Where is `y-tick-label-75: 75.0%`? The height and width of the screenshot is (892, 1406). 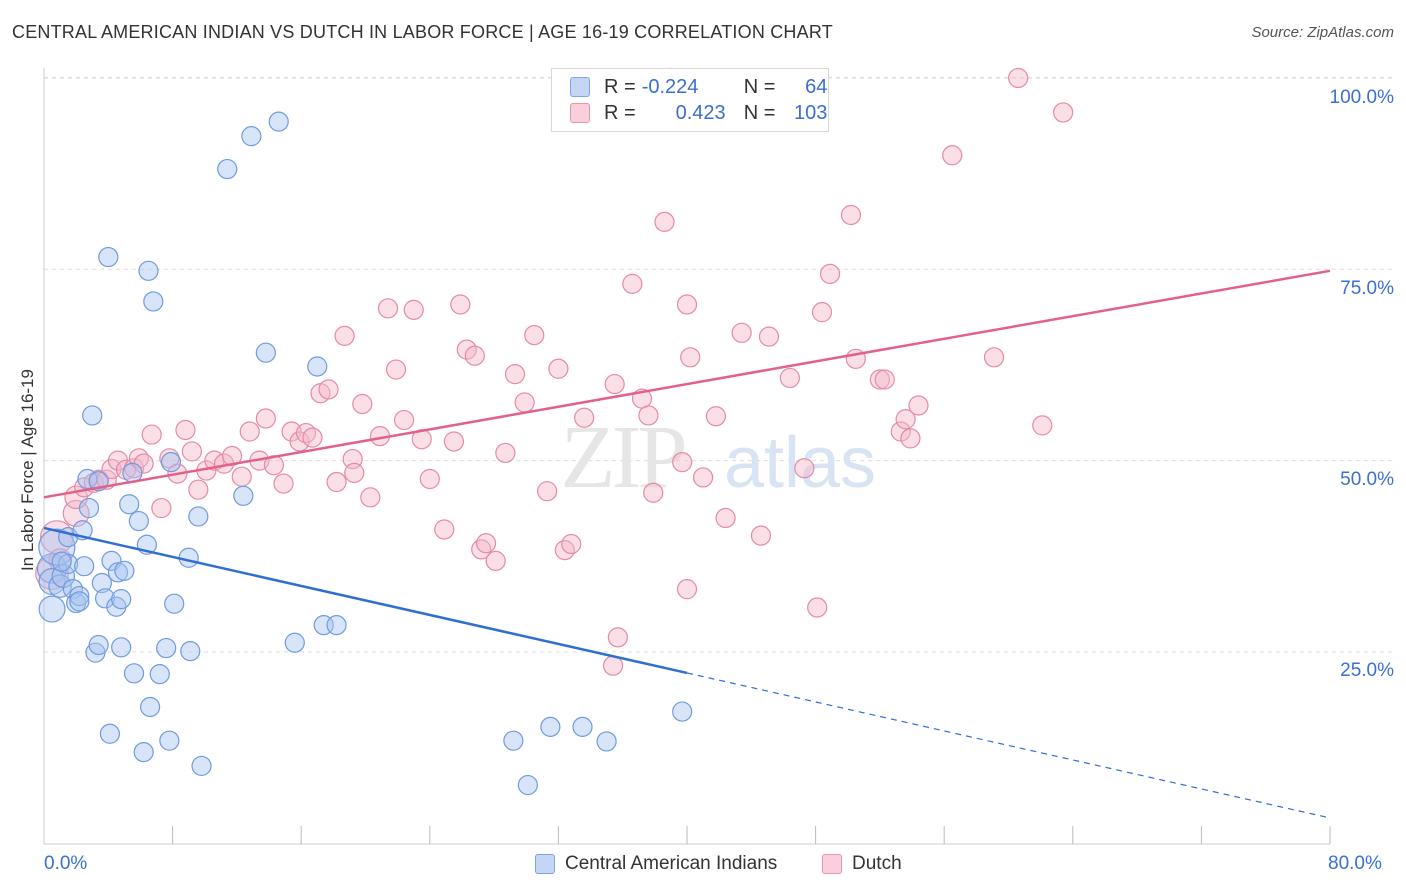 y-tick-label-75: 75.0% is located at coordinates (1367, 288).